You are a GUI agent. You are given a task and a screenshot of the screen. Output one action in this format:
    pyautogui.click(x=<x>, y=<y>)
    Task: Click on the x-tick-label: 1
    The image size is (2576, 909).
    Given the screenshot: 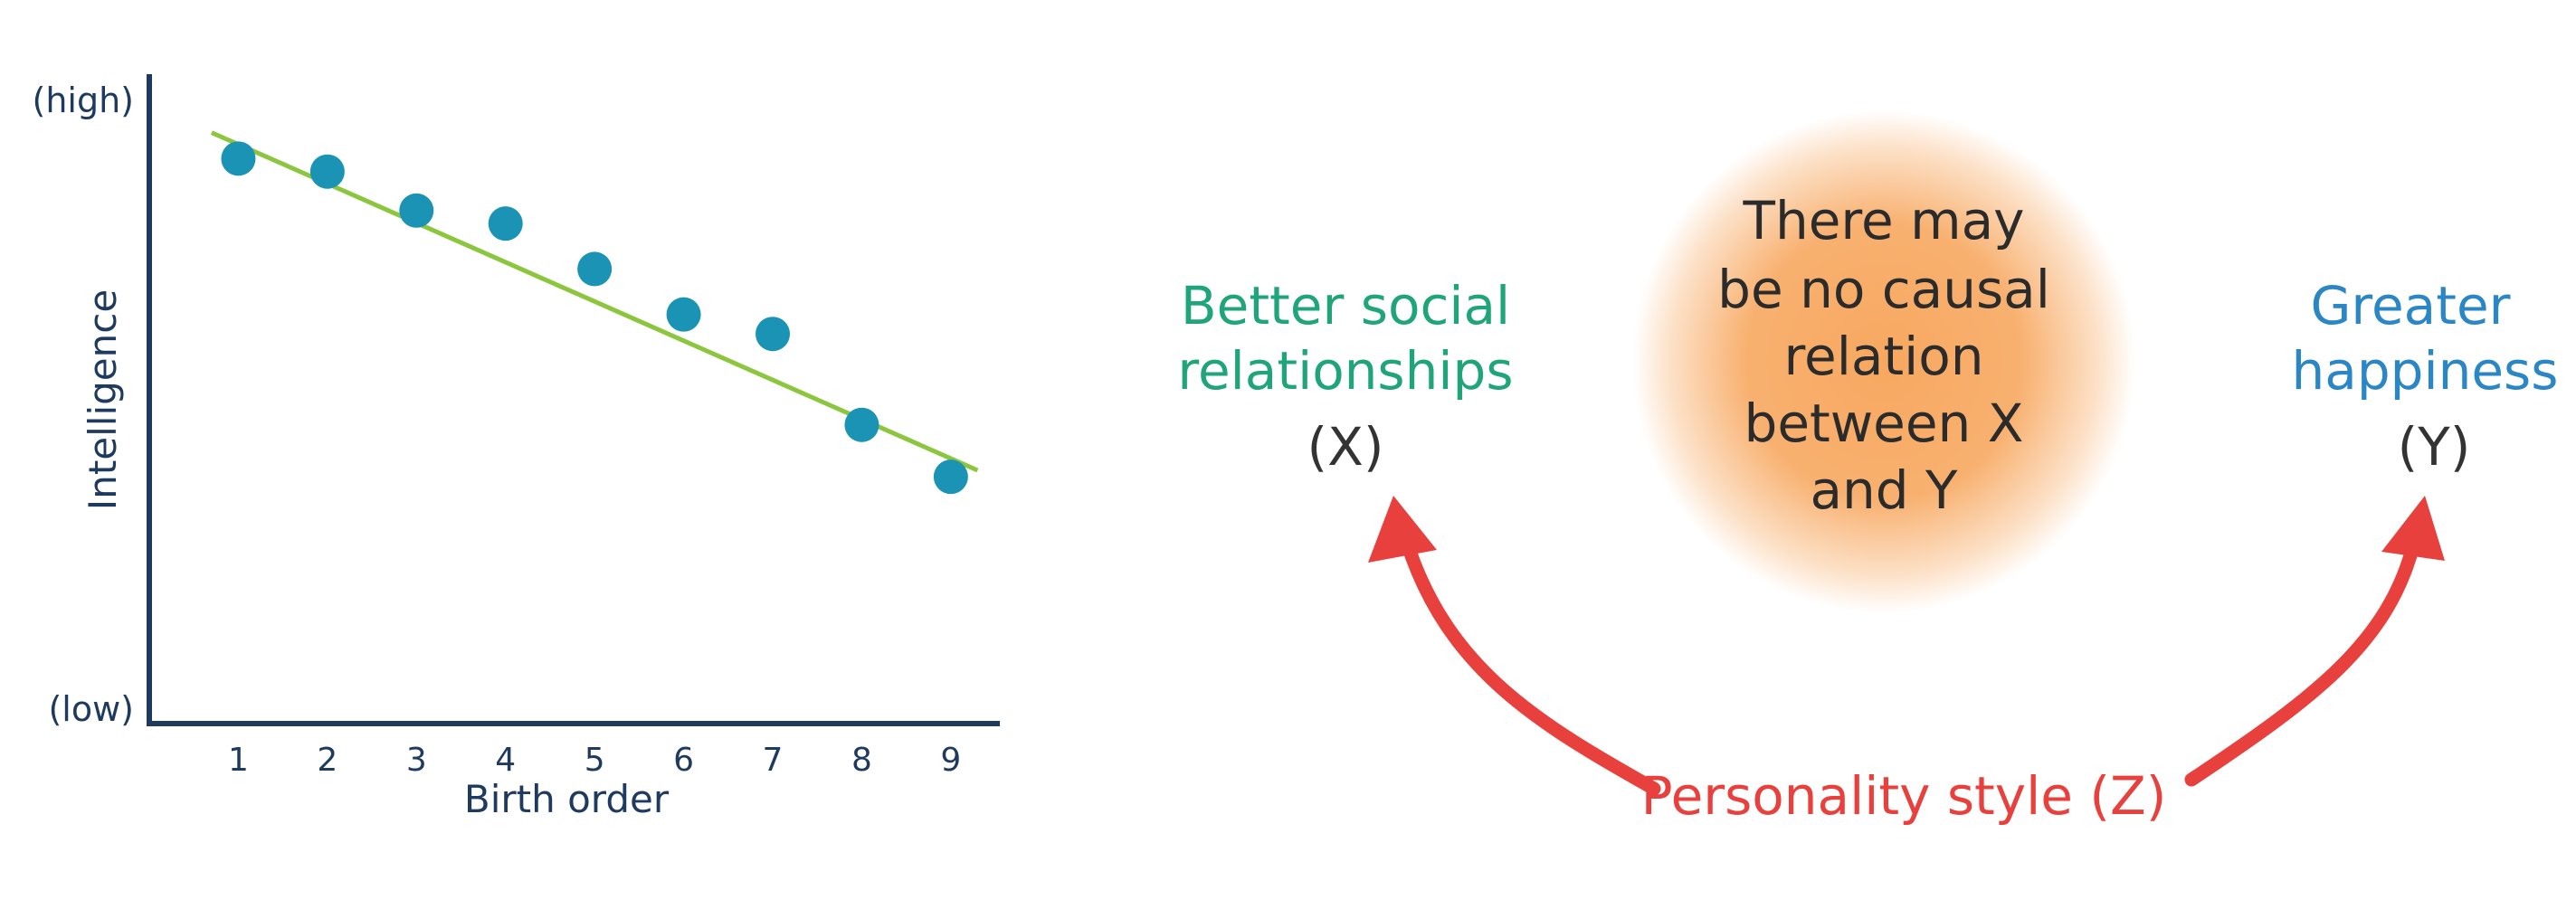 What is the action you would take?
    pyautogui.click(x=239, y=760)
    